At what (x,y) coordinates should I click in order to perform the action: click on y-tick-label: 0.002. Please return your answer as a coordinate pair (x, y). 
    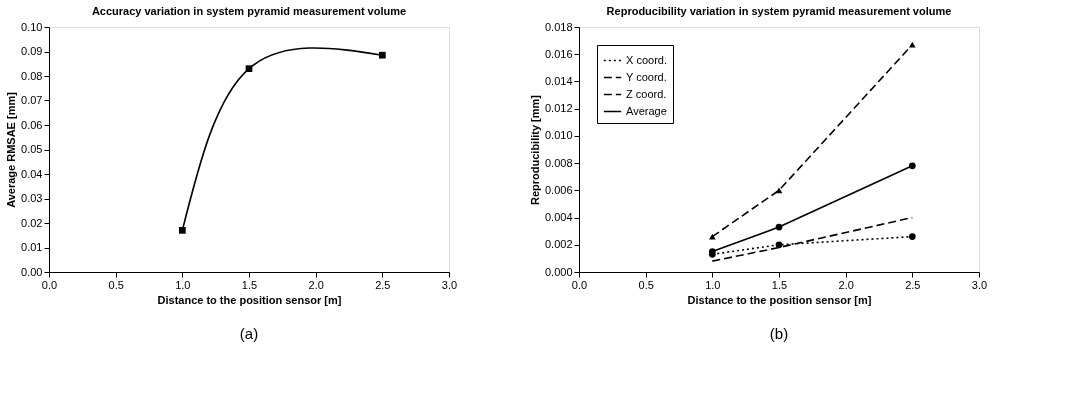
    Looking at the image, I should click on (558, 244).